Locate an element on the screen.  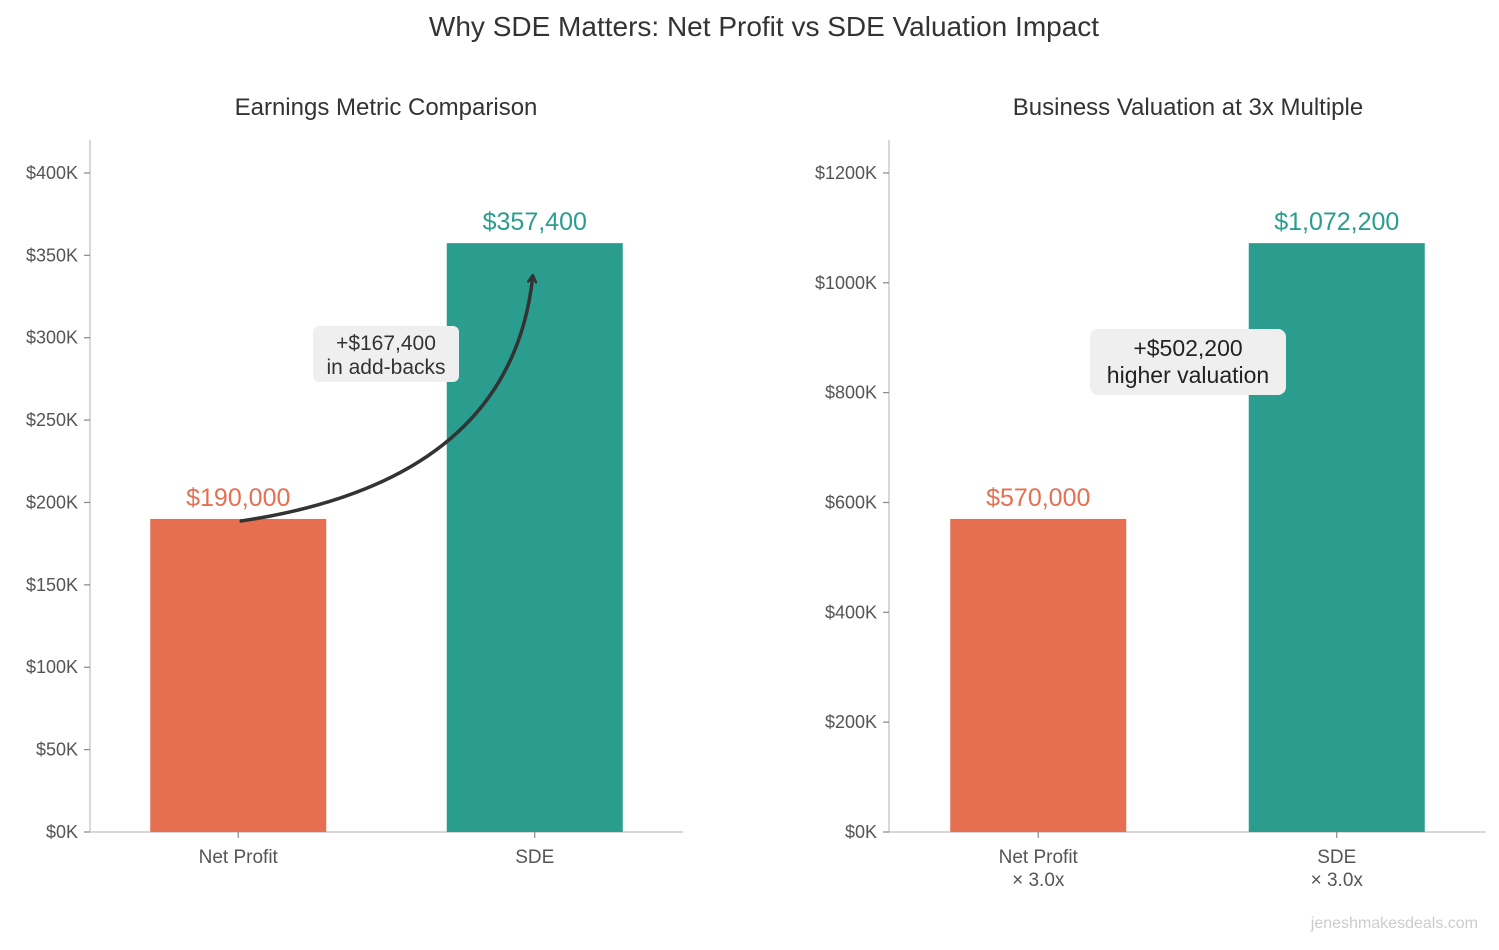
chart-title: Earnings Metric Comparison is located at coordinates (386, 107).